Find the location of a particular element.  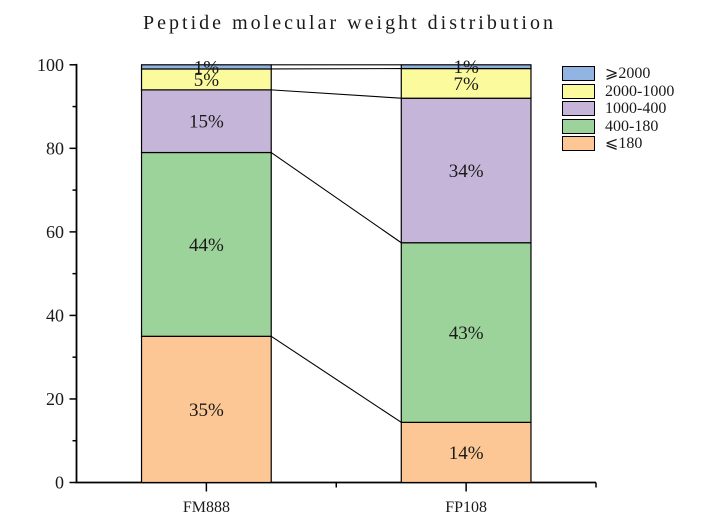

bar-segment-label: 43% is located at coordinates (466, 333).